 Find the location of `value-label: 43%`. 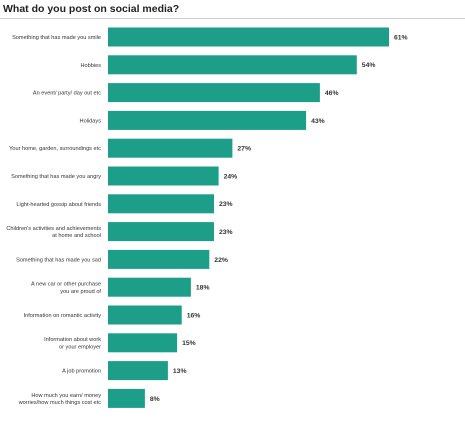

value-label: 43% is located at coordinates (318, 121).